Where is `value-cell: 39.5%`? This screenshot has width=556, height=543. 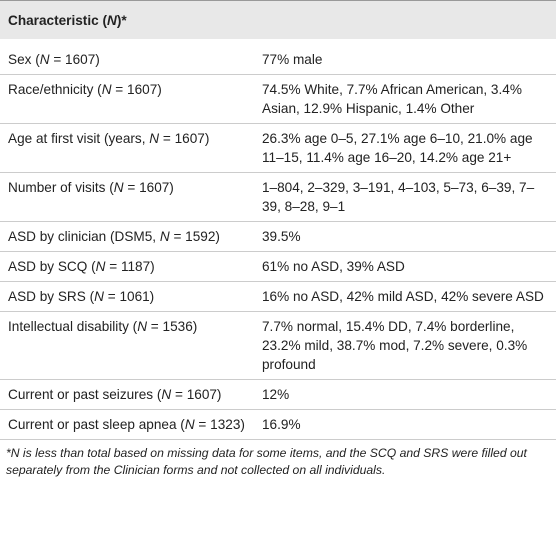
value-cell: 39.5% is located at coordinates (405, 236).